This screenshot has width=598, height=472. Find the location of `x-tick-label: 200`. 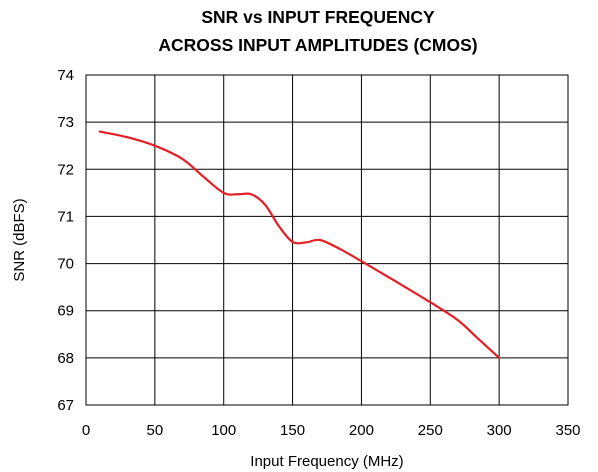

x-tick-label: 200 is located at coordinates (361, 430).